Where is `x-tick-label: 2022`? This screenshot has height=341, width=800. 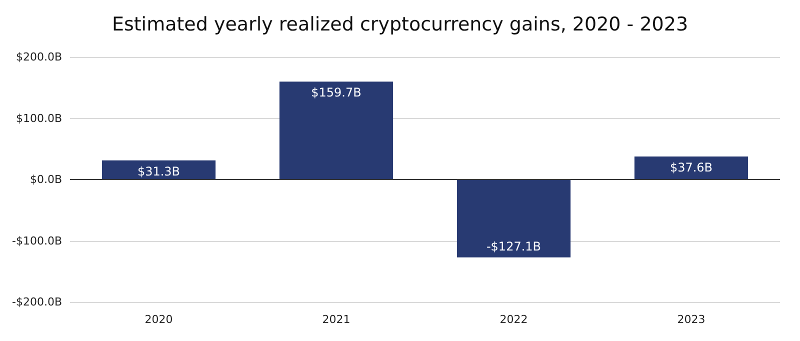 x-tick-label: 2022 is located at coordinates (514, 319).